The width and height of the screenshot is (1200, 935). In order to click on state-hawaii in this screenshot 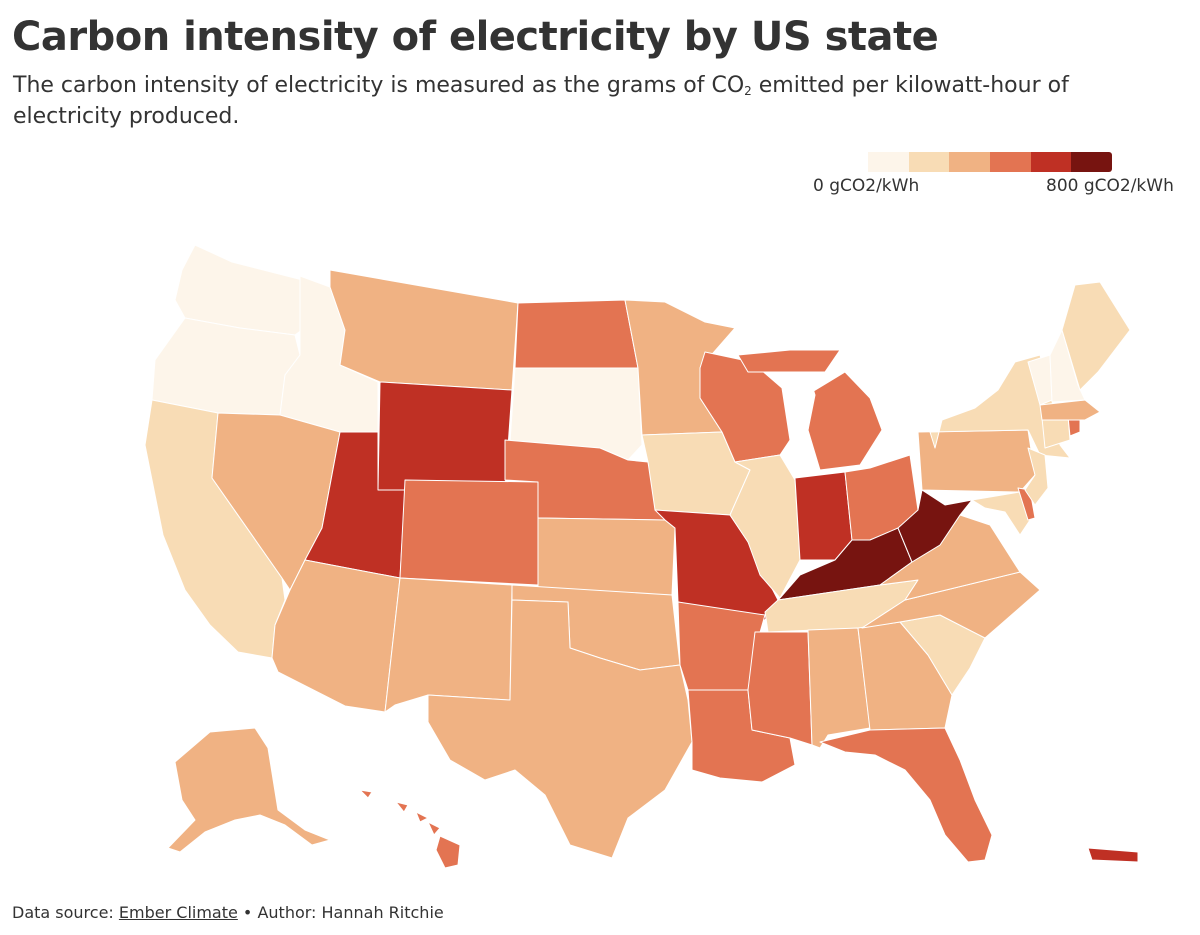, I will do `click(410, 829)`.